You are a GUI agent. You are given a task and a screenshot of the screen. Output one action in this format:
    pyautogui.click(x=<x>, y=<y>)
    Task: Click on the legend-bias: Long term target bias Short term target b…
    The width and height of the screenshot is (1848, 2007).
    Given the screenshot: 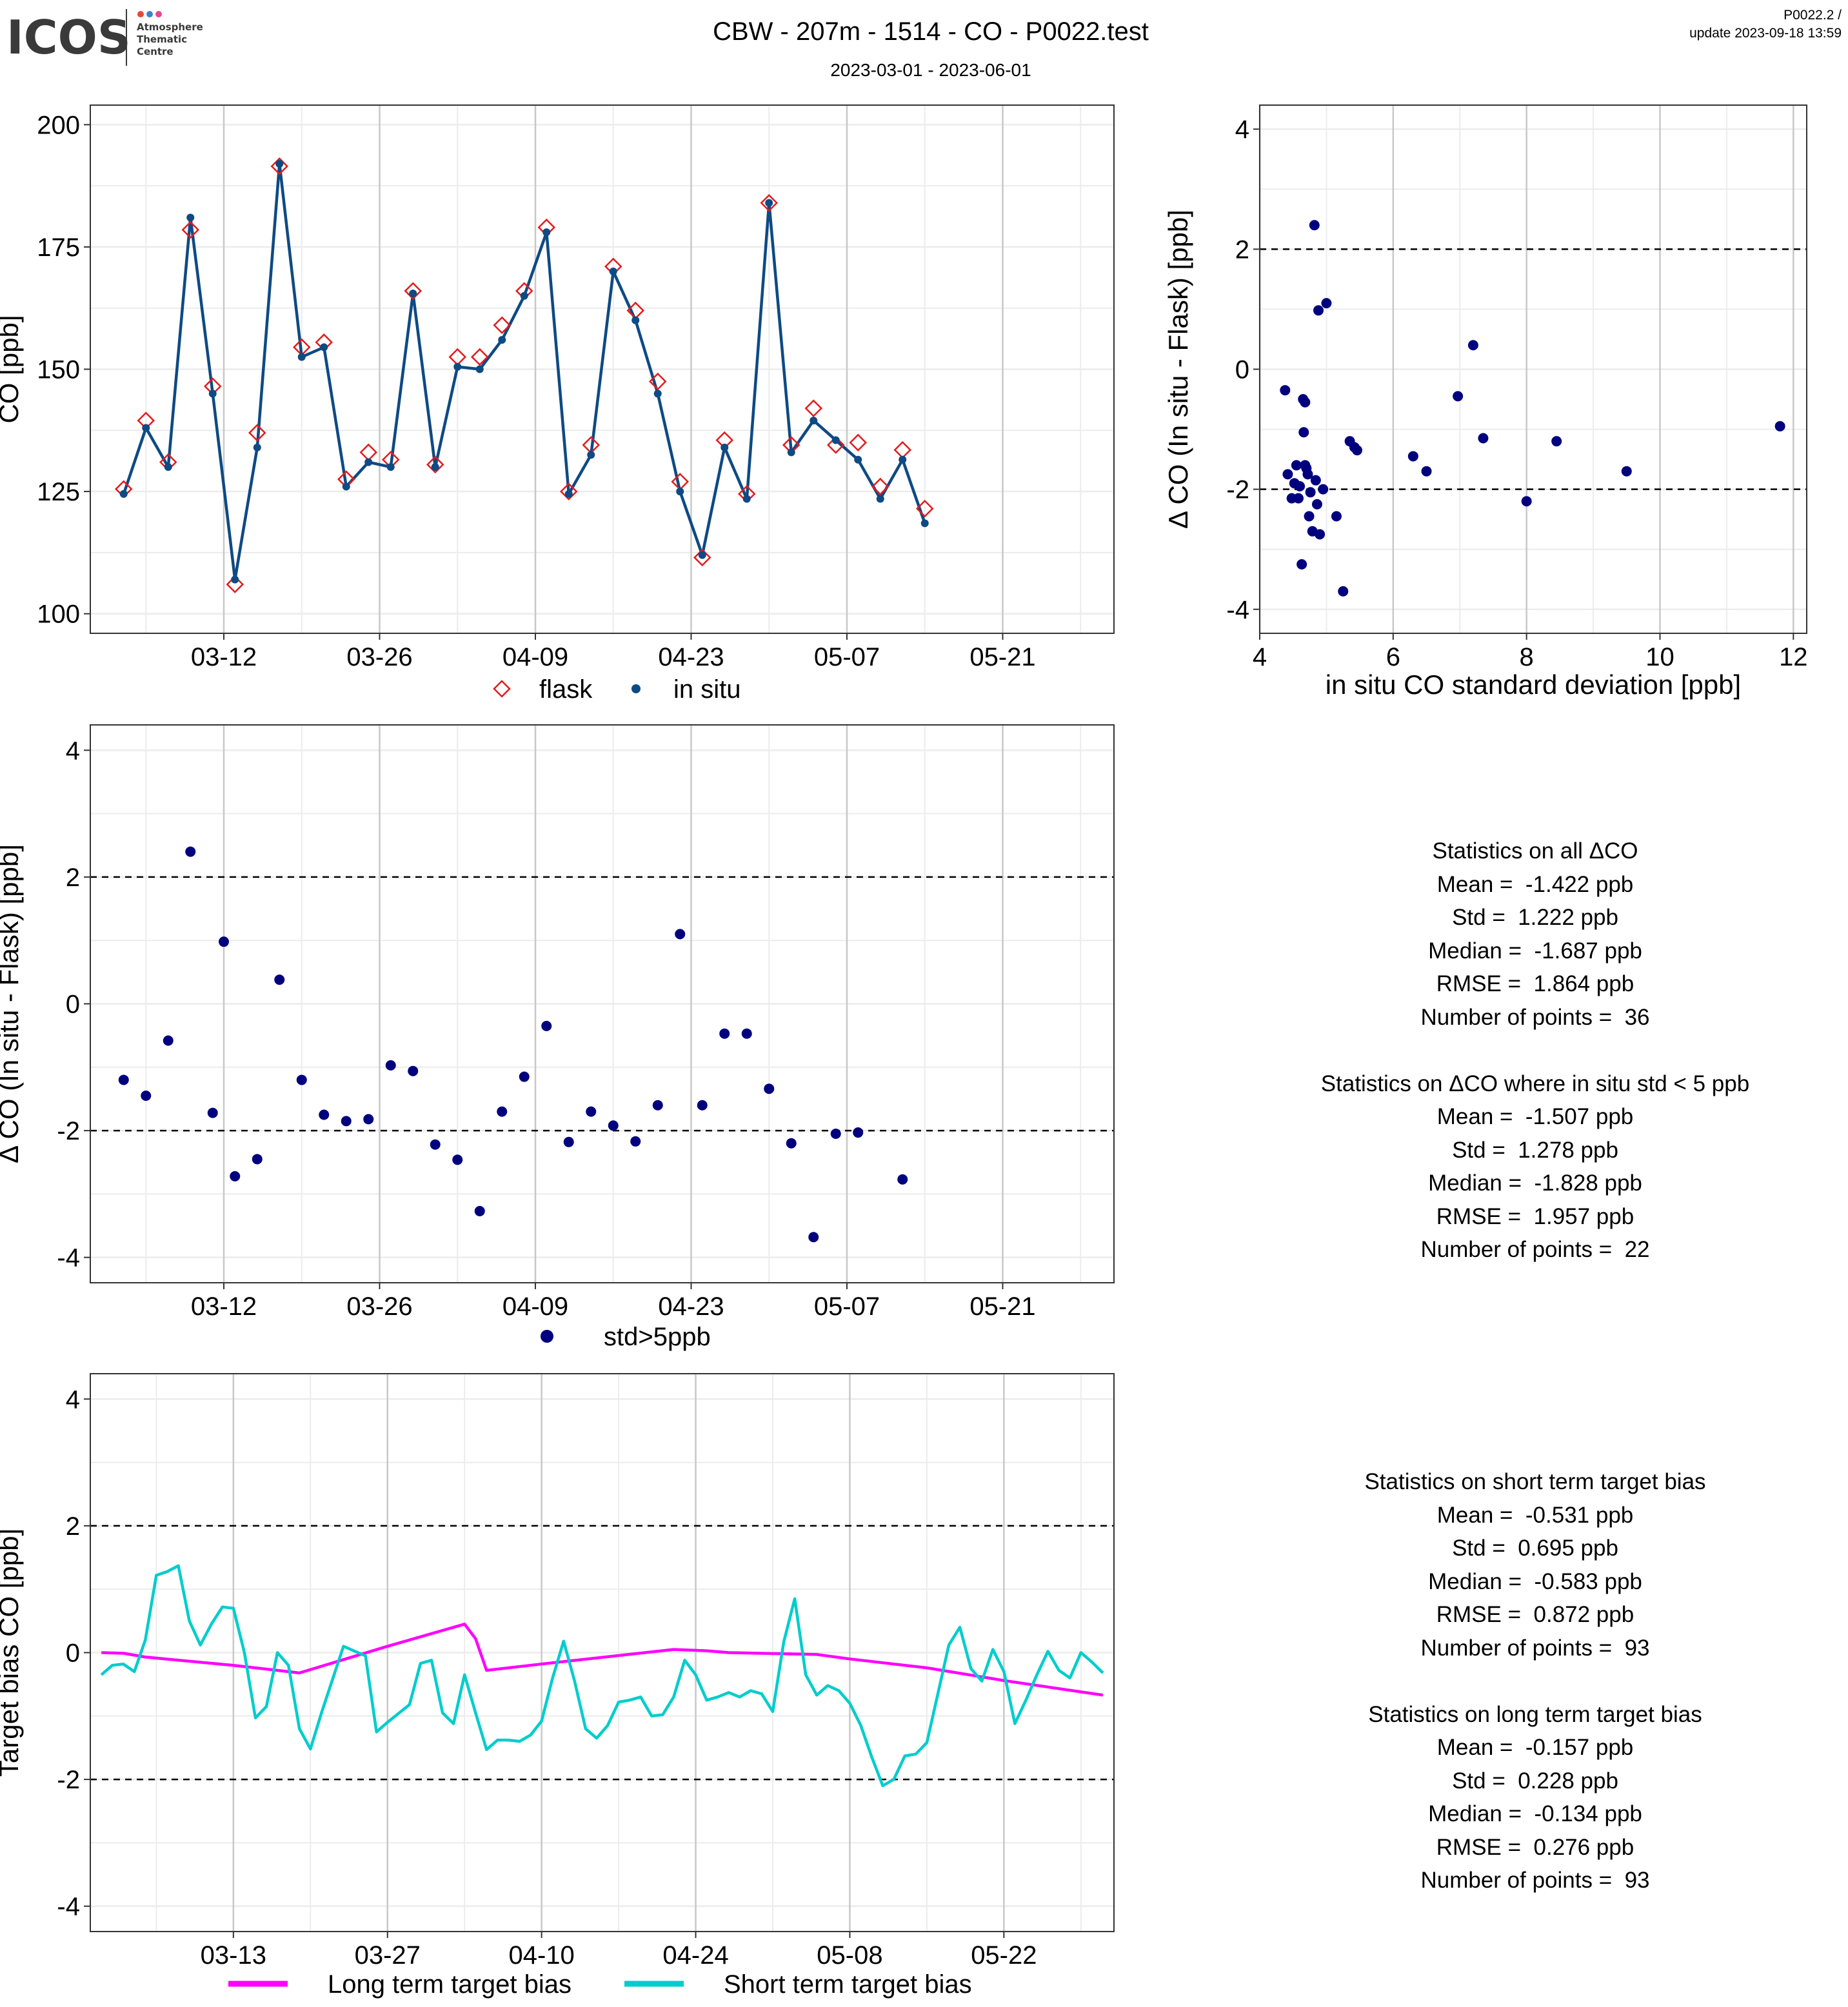 What is the action you would take?
    pyautogui.click(x=600, y=1984)
    